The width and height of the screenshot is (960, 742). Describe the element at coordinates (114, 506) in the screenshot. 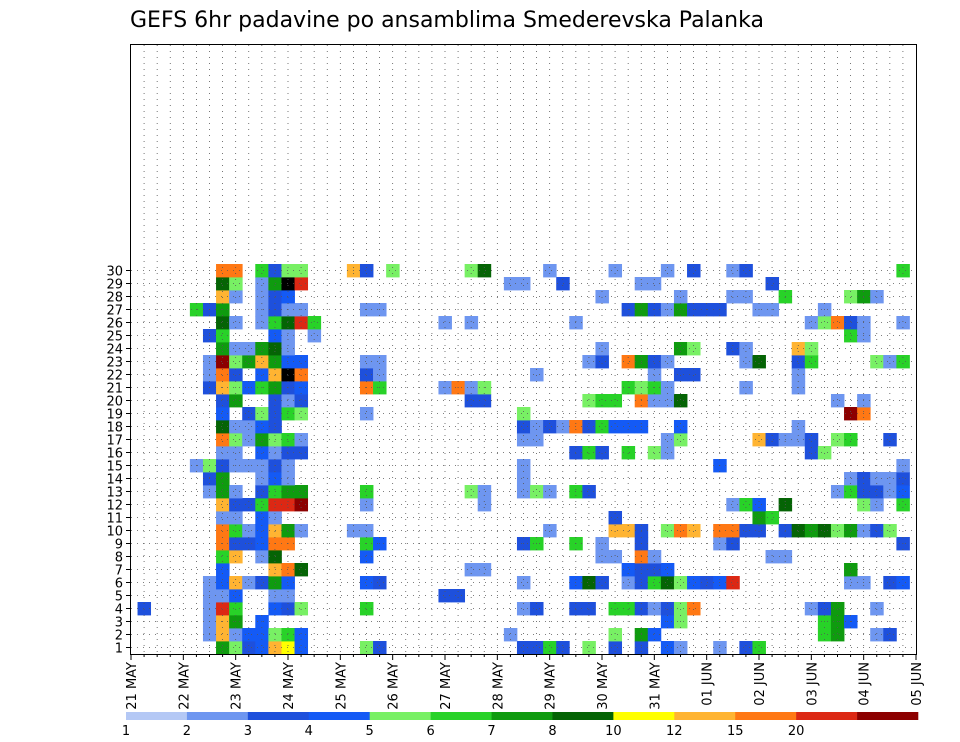

I see `y-tick-label: 12` at that location.